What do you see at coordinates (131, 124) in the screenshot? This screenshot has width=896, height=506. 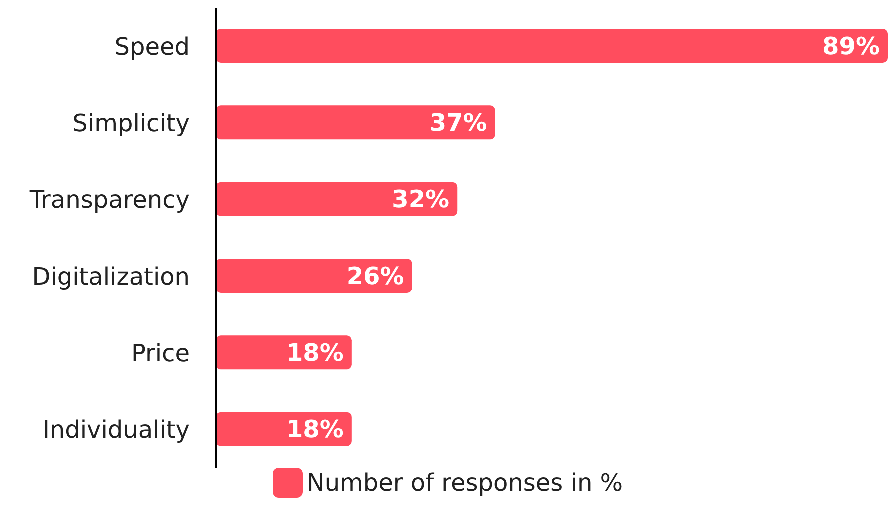 I see `y-tick-label: Simplicity` at bounding box center [131, 124].